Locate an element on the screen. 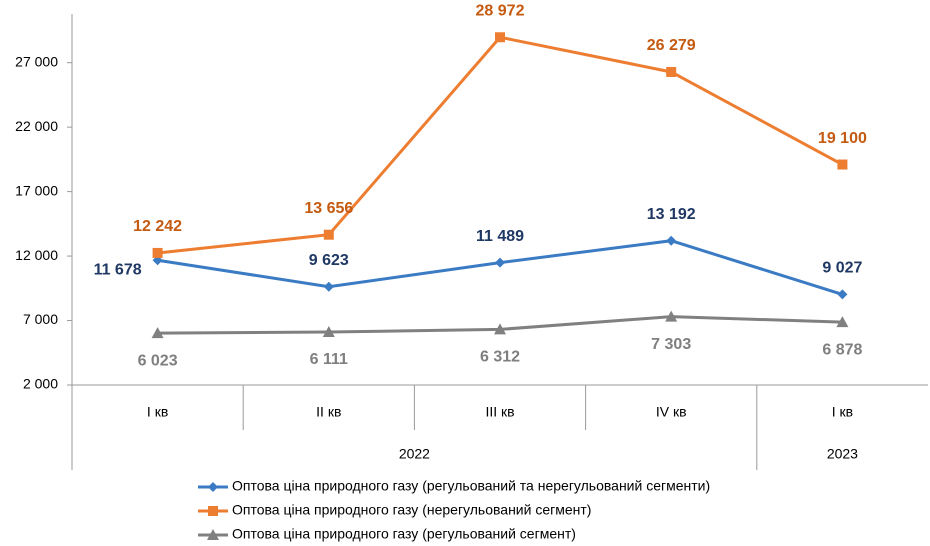 The height and width of the screenshot is (546, 930). y-tick-label: 17 000 is located at coordinates (36, 190).